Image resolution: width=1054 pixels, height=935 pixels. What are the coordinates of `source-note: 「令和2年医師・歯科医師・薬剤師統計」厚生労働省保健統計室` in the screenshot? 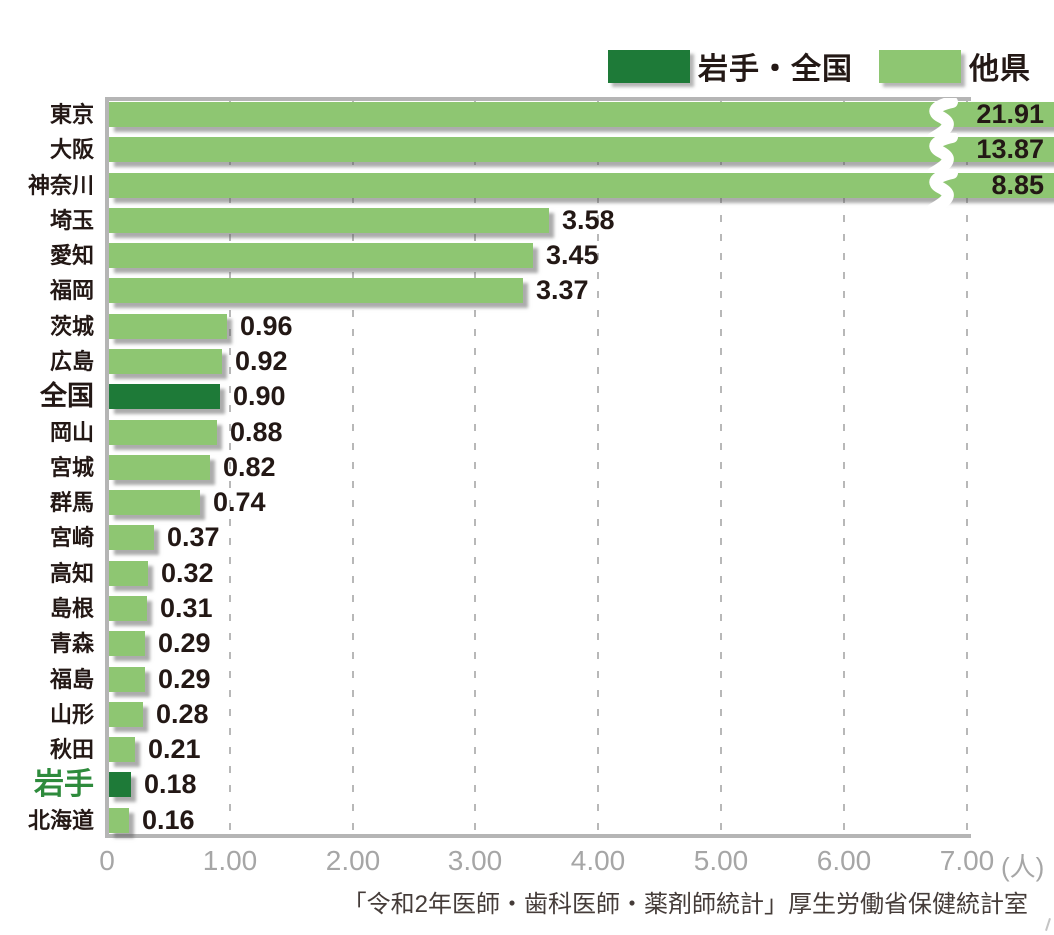 It's located at (685, 904).